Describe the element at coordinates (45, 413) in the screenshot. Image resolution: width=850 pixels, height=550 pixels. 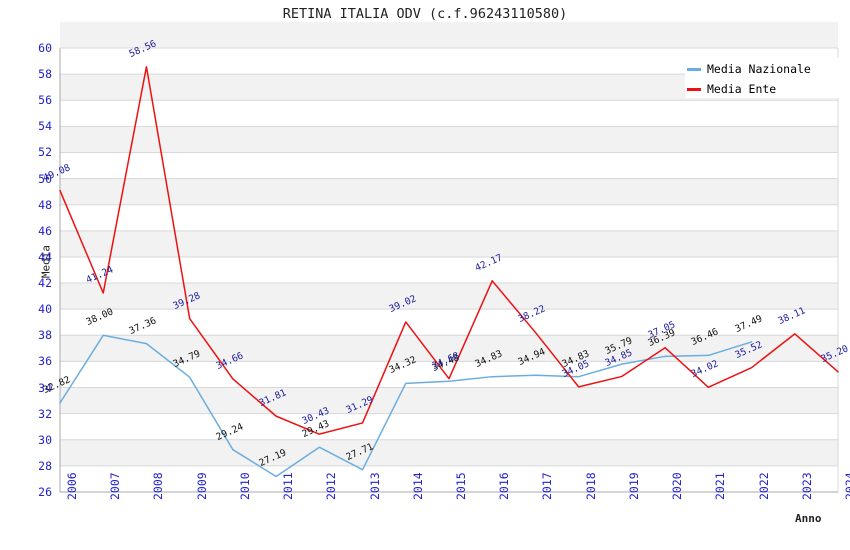
I see `y-tick-32: 32` at that location.